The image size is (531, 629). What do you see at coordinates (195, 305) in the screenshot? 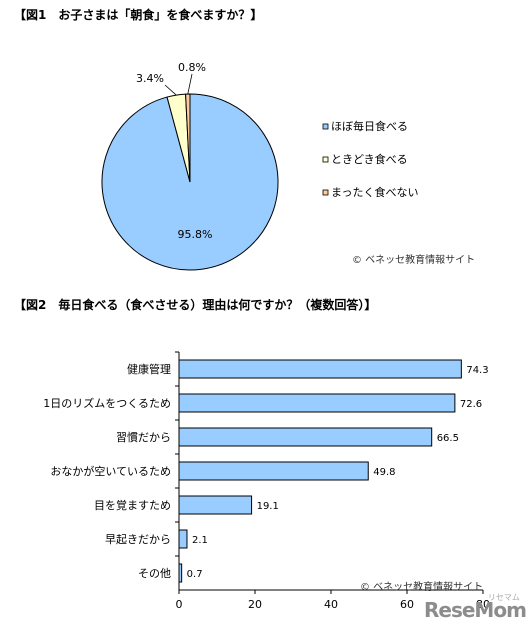
I see `bar-chart-title: 【図2 毎日食べる（食べさせる）理由は何ですか？（複数回答）】` at bounding box center [195, 305].